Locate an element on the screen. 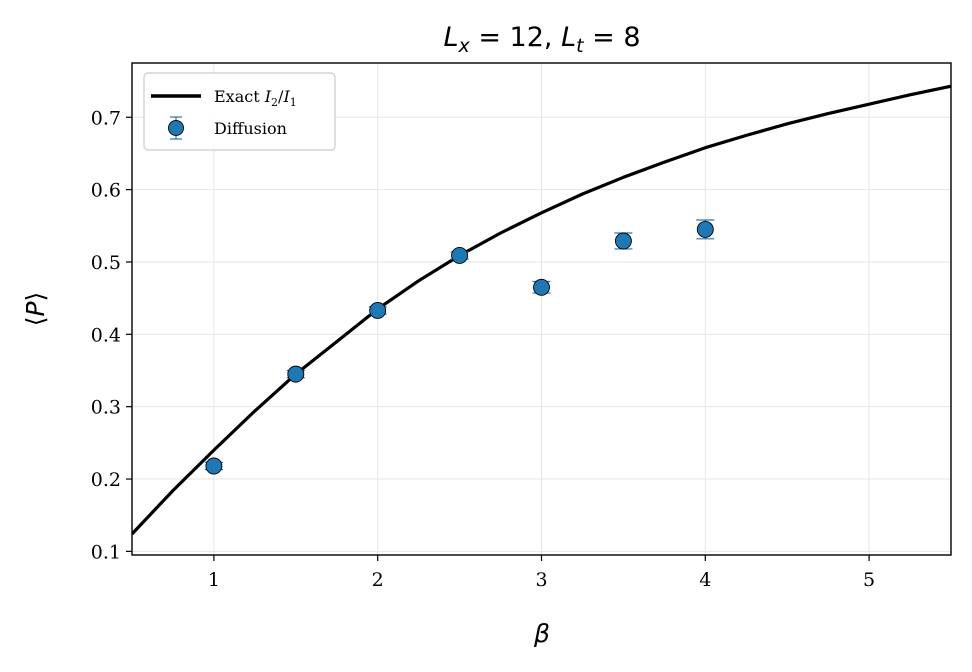  x-tick-label: 4 is located at coordinates (705, 580).